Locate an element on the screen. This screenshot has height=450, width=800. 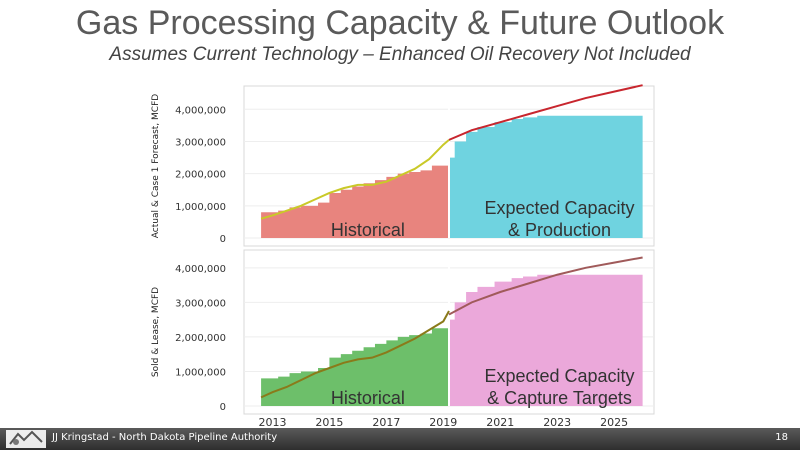
y-tick-label-bottom: 4,000,000 is located at coordinates (200, 269).